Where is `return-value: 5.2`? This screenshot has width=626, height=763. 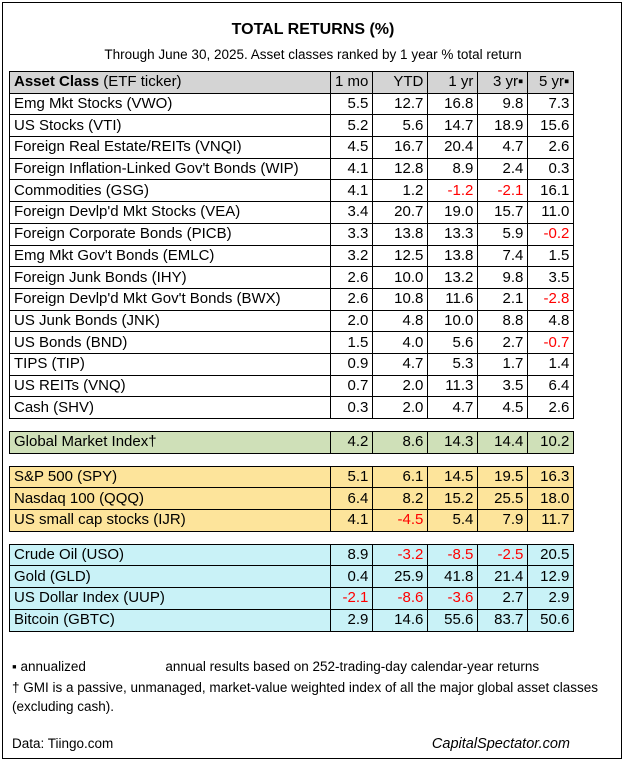 return-value: 5.2 is located at coordinates (351, 126).